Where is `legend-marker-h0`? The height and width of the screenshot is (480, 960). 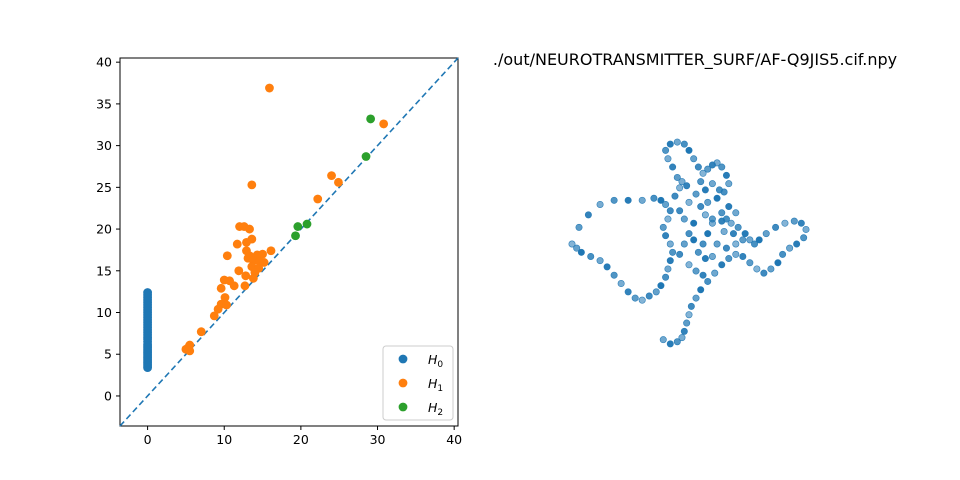
legend-marker-h0 is located at coordinates (403, 359).